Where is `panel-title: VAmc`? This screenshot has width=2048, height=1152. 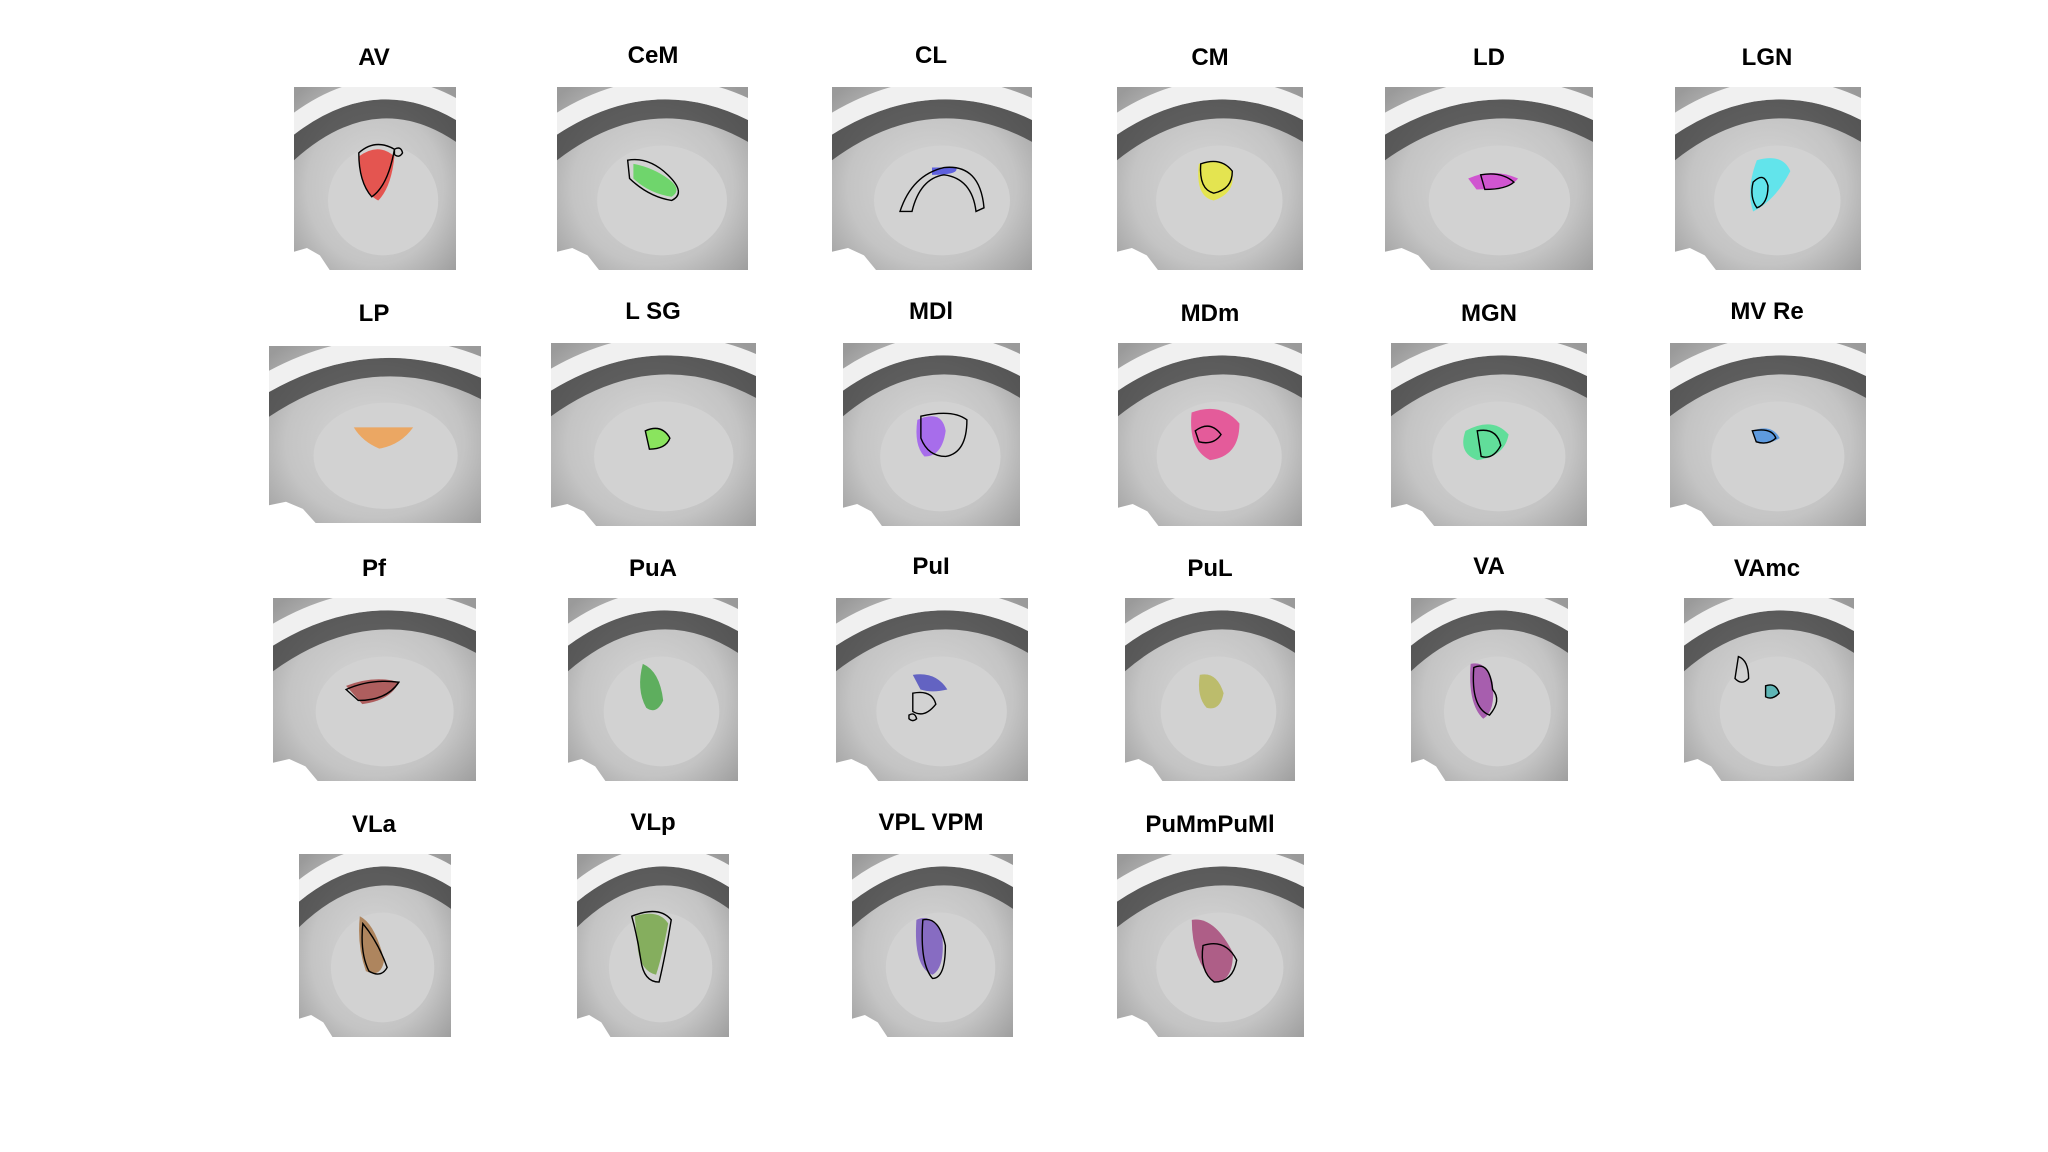
panel-title: VAmc is located at coordinates (1767, 568).